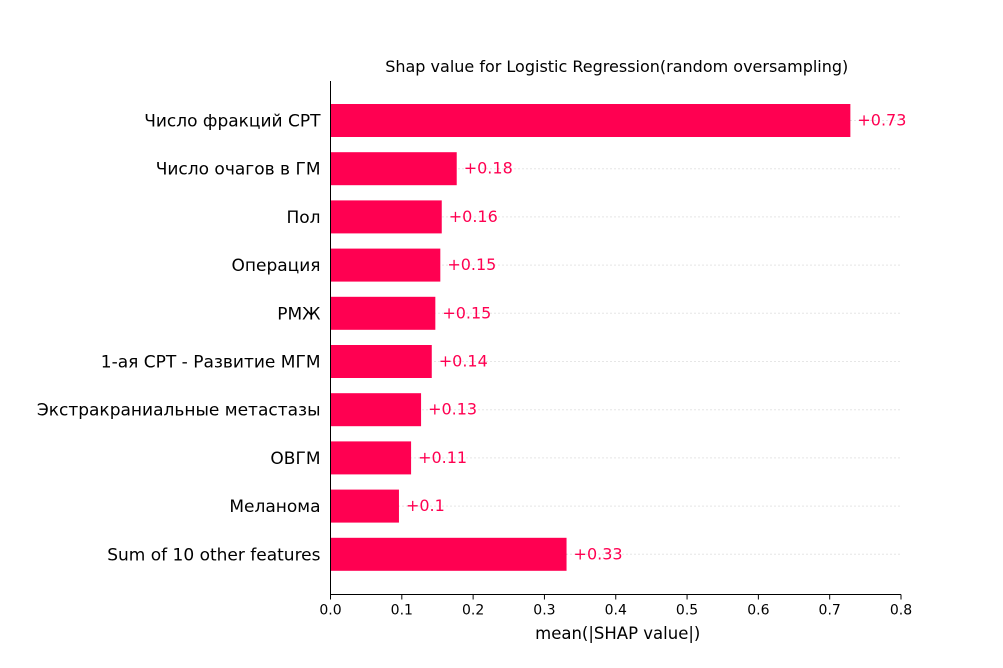 The image size is (1003, 668). I want to click on value-label: +0.73, so click(881, 120).